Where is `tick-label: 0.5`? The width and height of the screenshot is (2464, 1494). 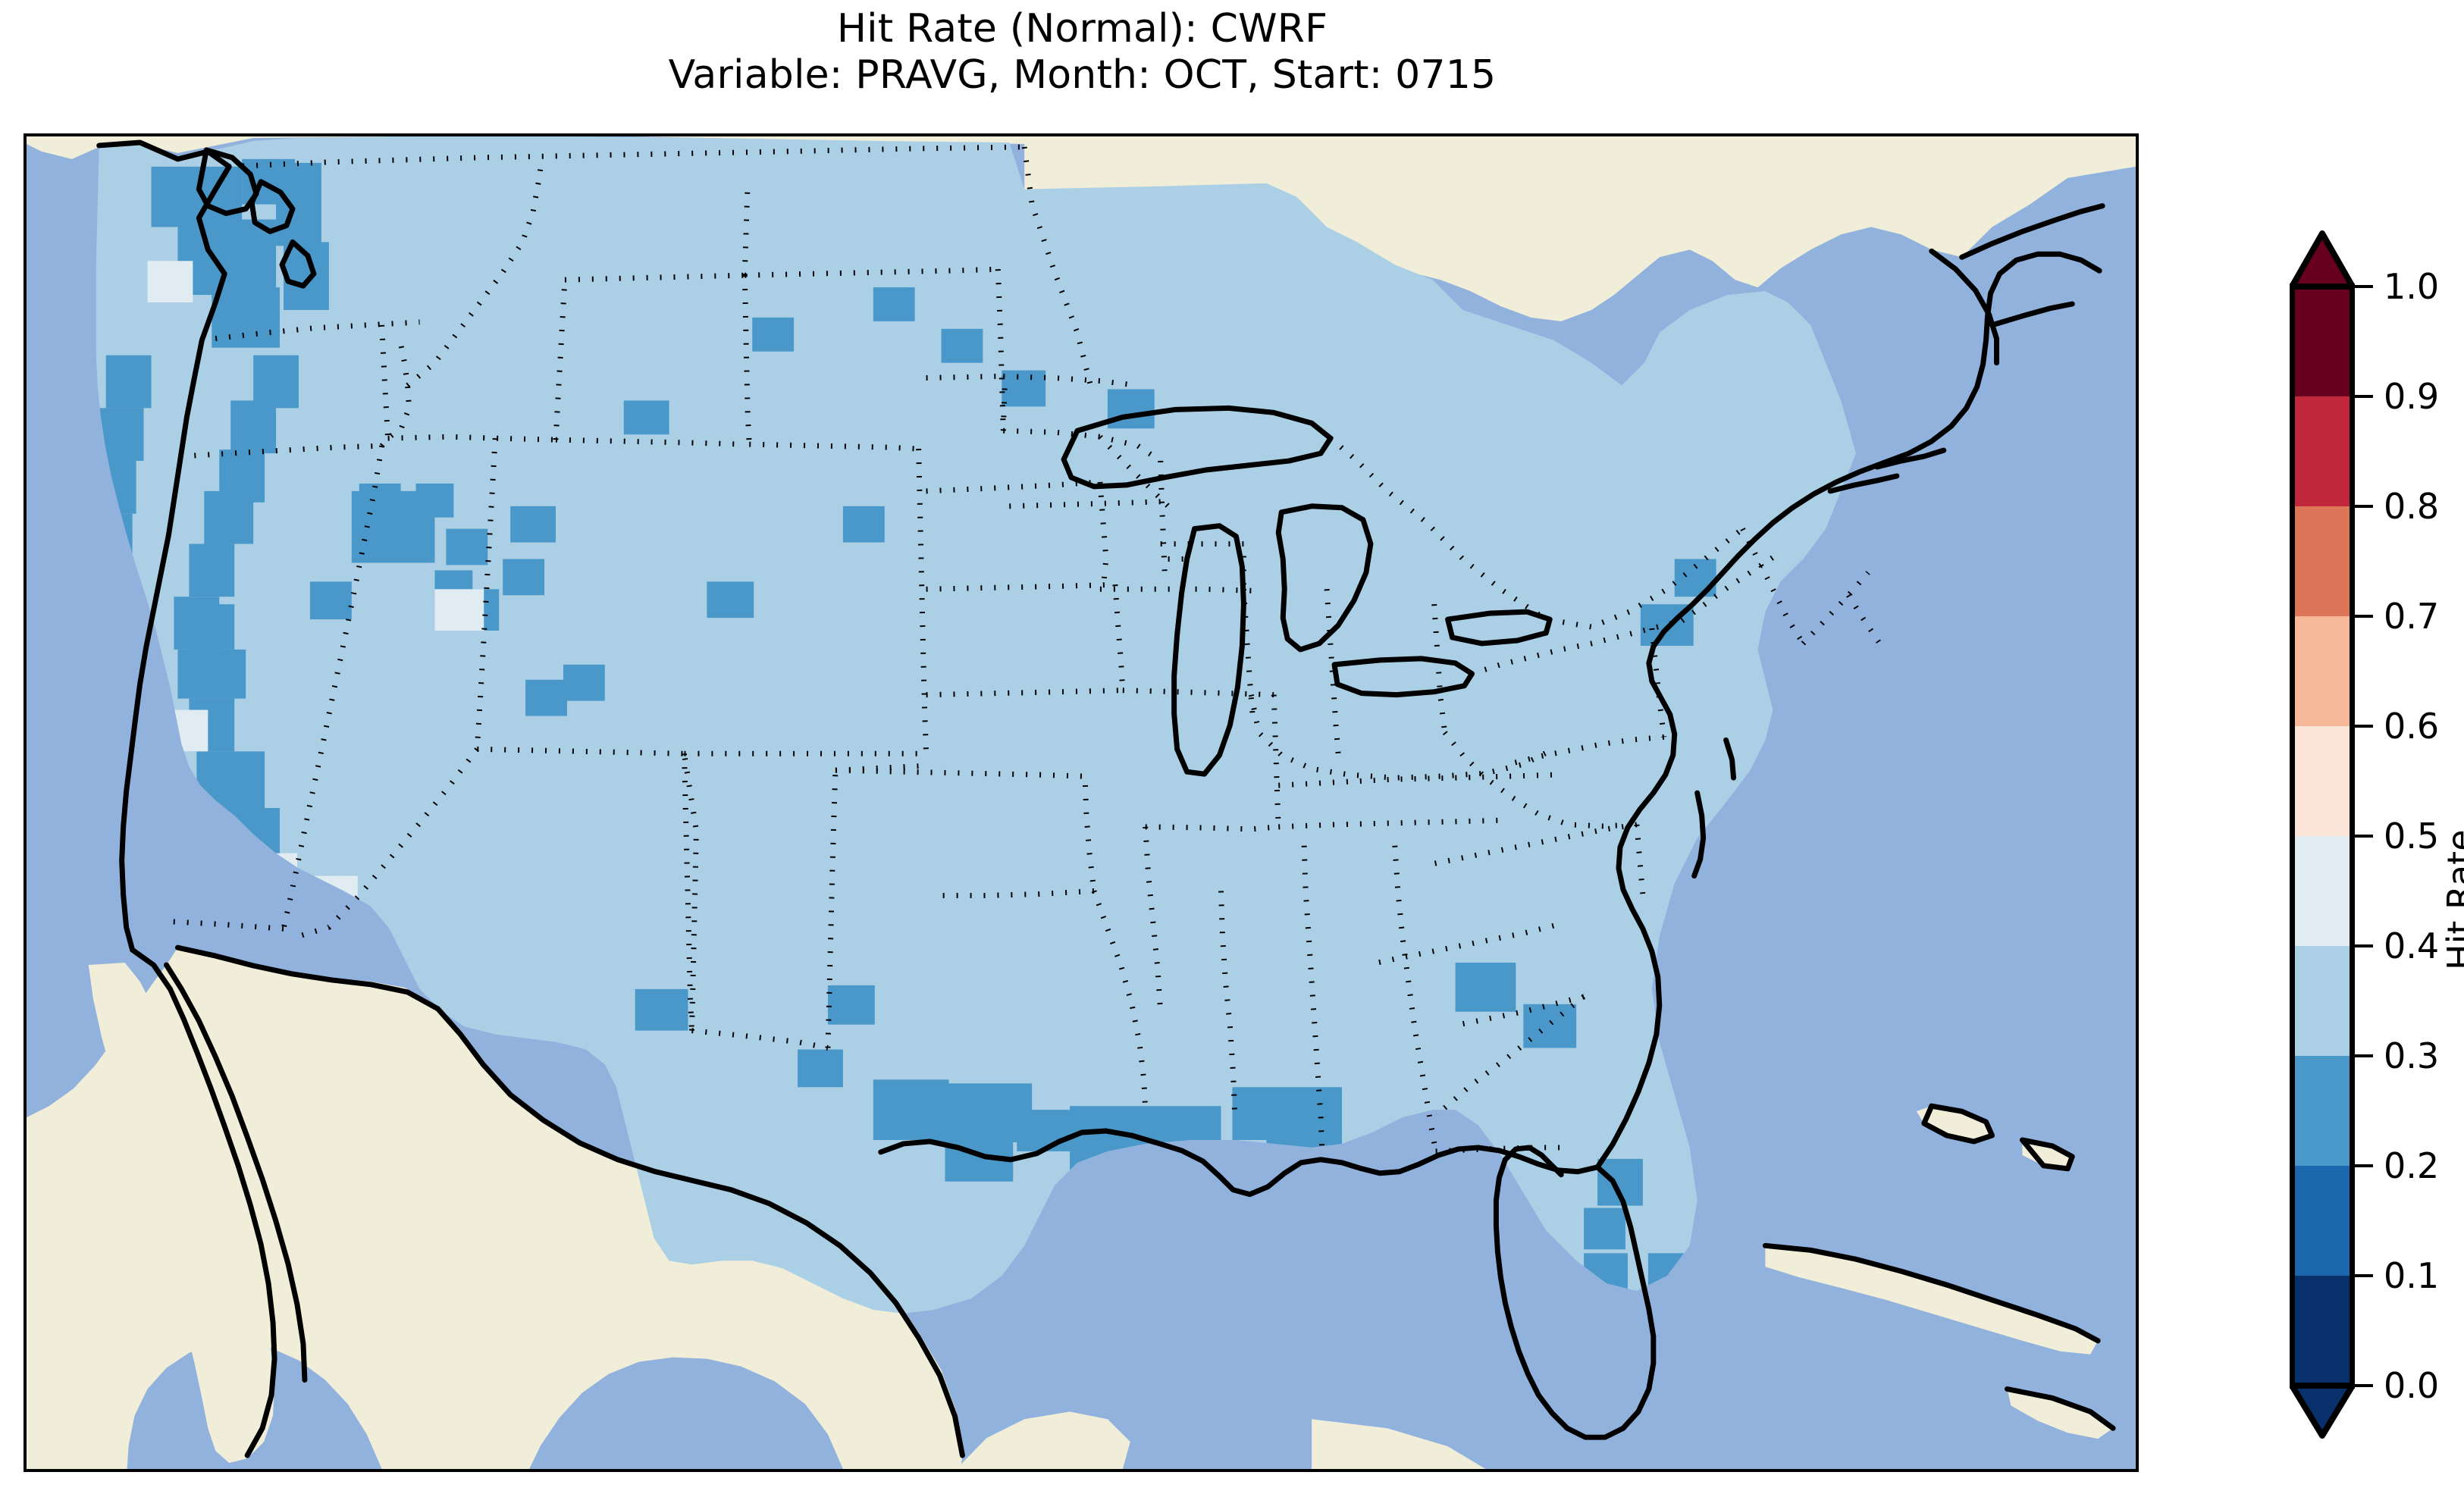 tick-label: 0.5 is located at coordinates (2412, 836).